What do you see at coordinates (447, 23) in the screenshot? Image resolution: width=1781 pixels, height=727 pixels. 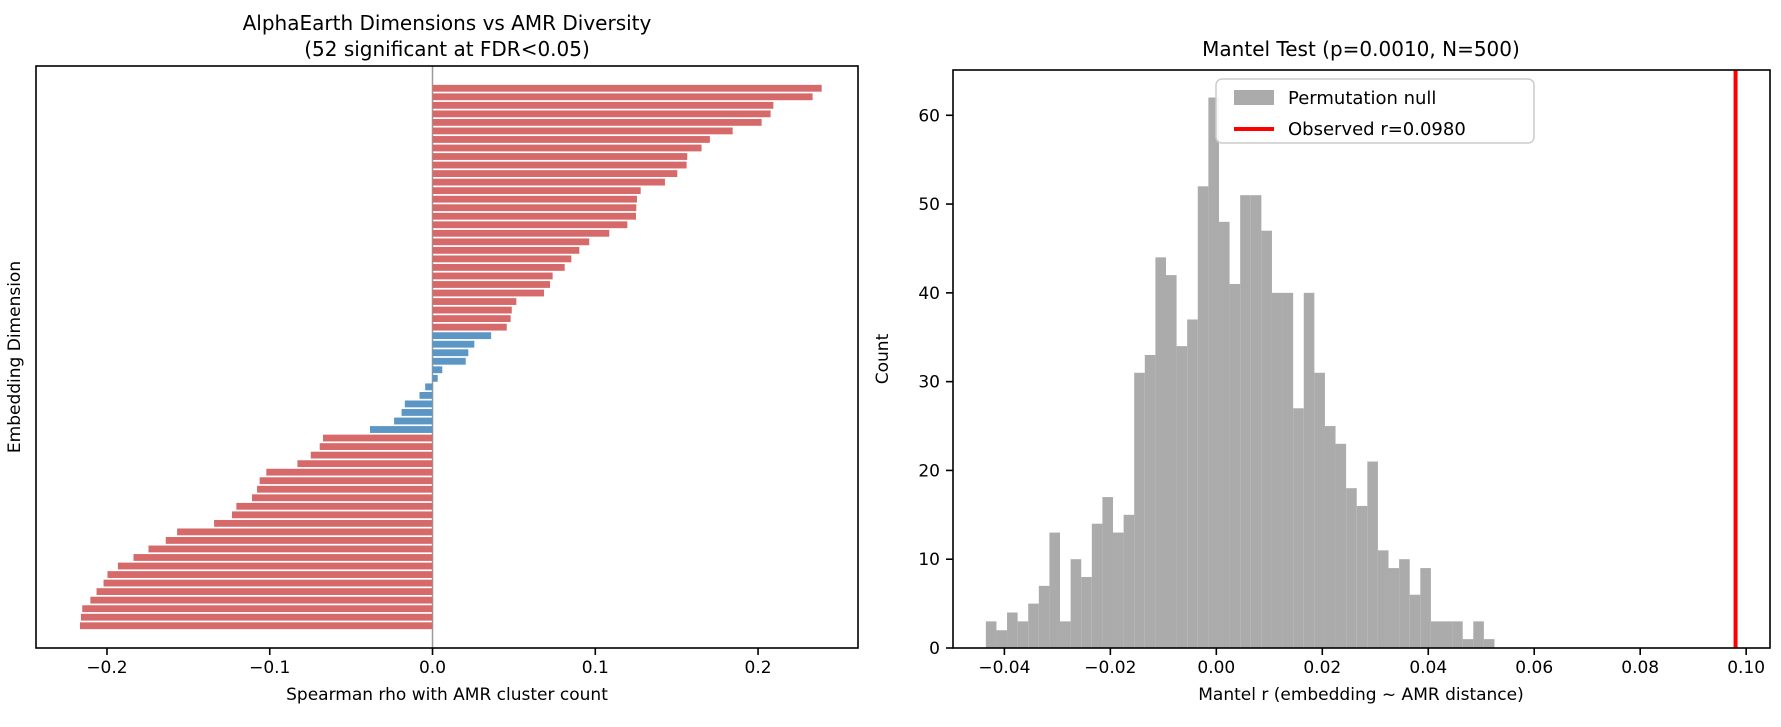 I see `left-chart-title: AlphaEarth Dimensions vs AMR Diversity` at bounding box center [447, 23].